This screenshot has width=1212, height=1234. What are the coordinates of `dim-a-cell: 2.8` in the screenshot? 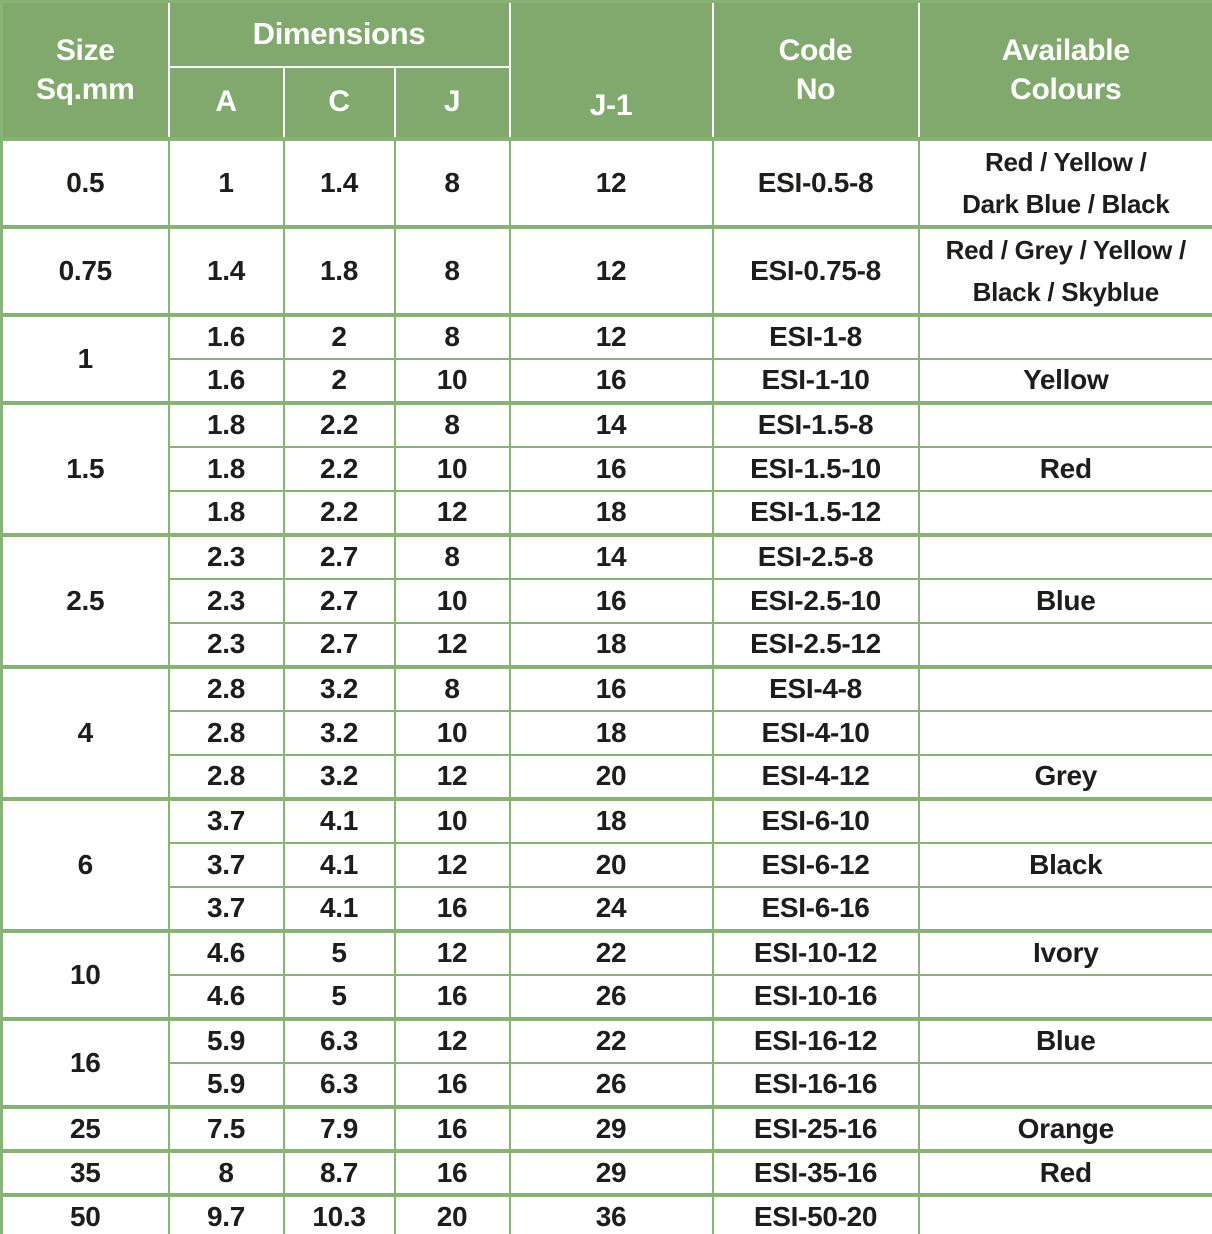 It's located at (226, 732).